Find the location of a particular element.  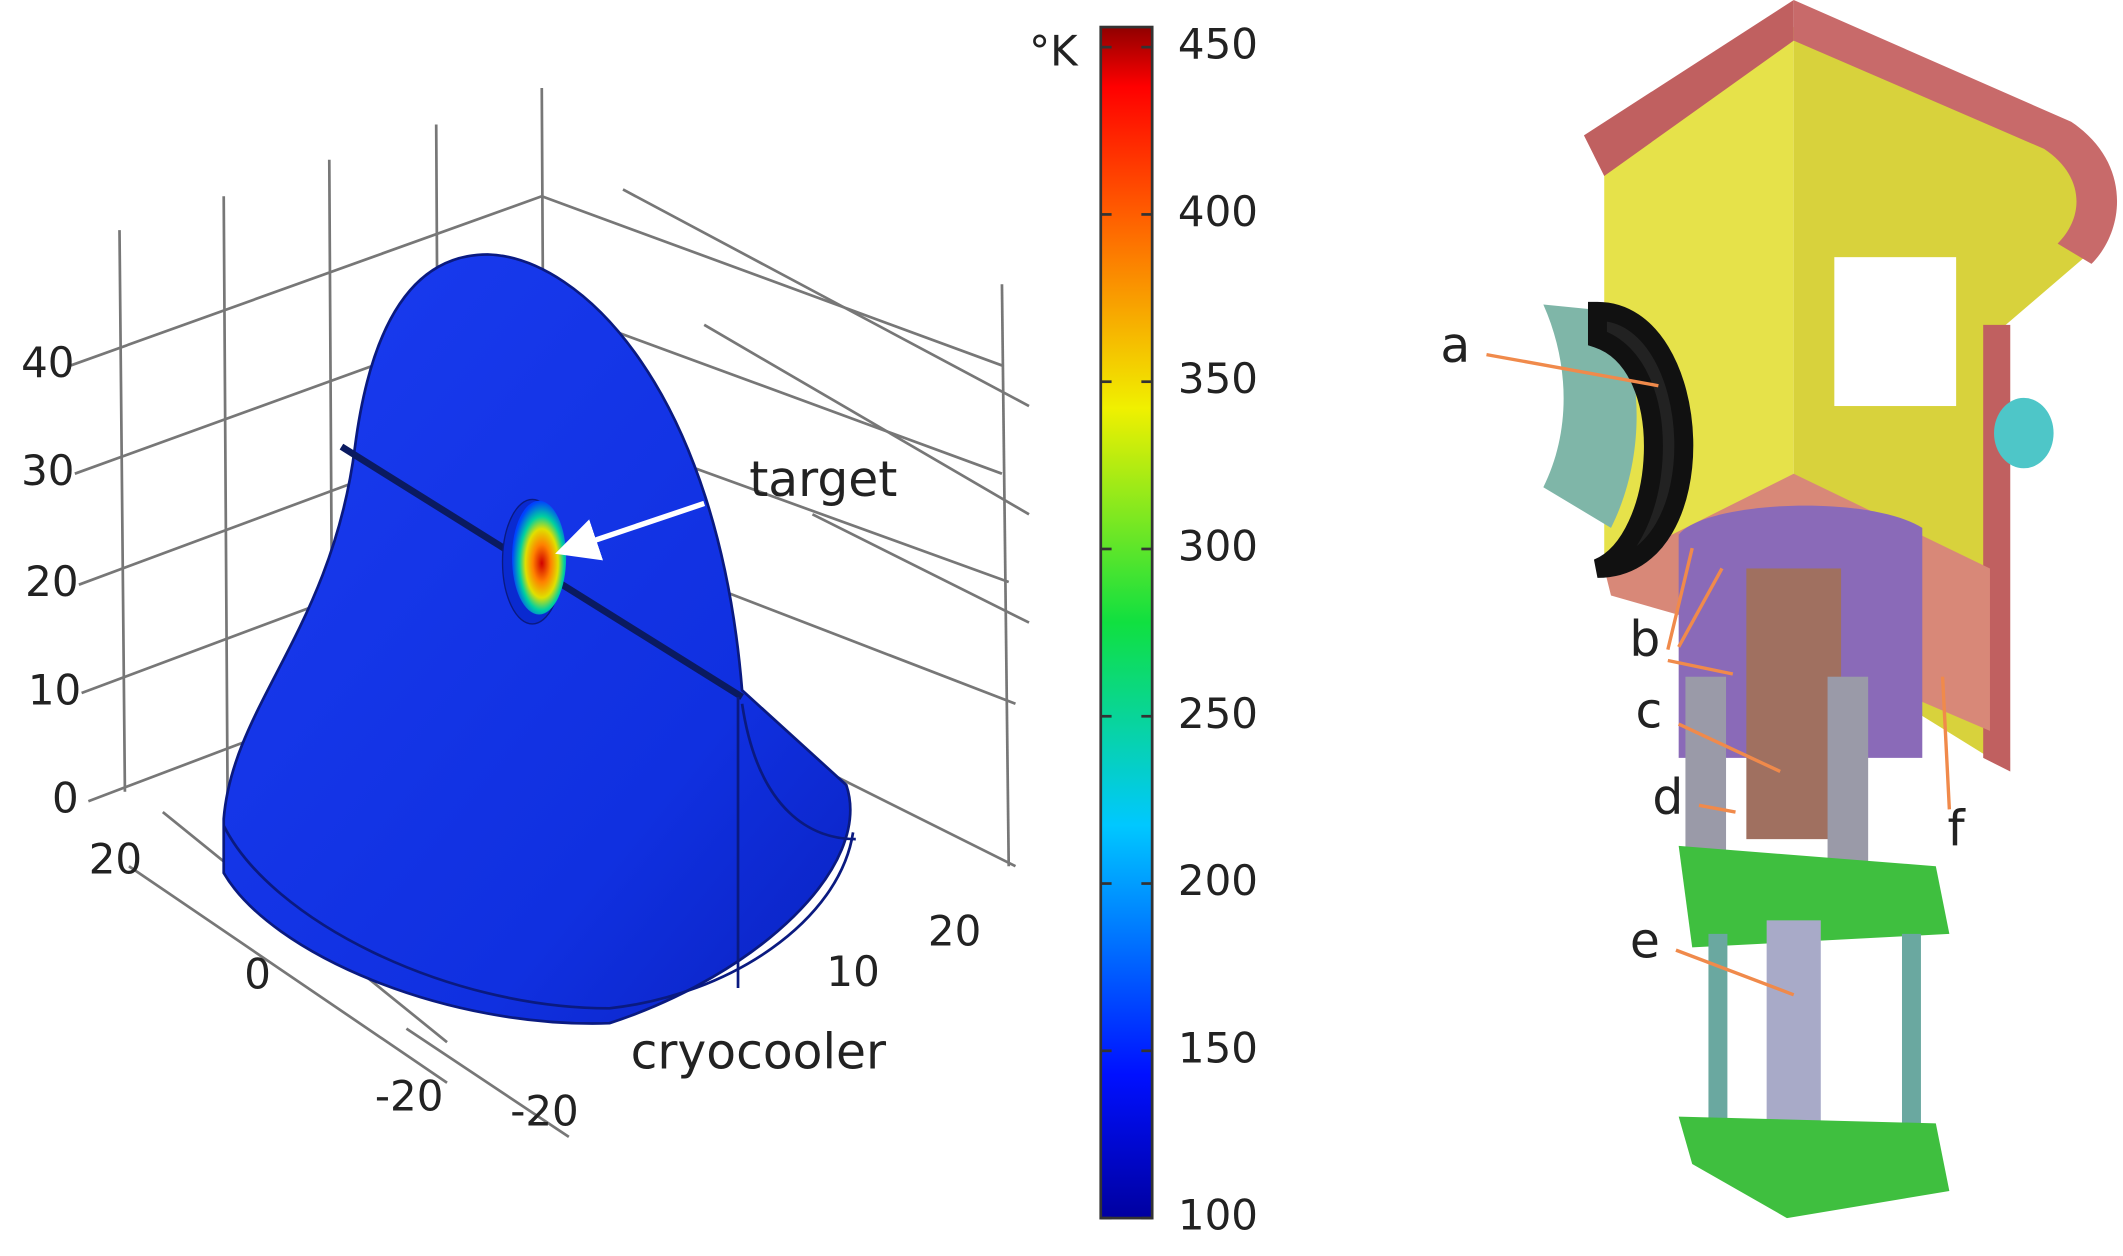

assembly-labels: a b c d e f is located at coordinates (1703, 644).